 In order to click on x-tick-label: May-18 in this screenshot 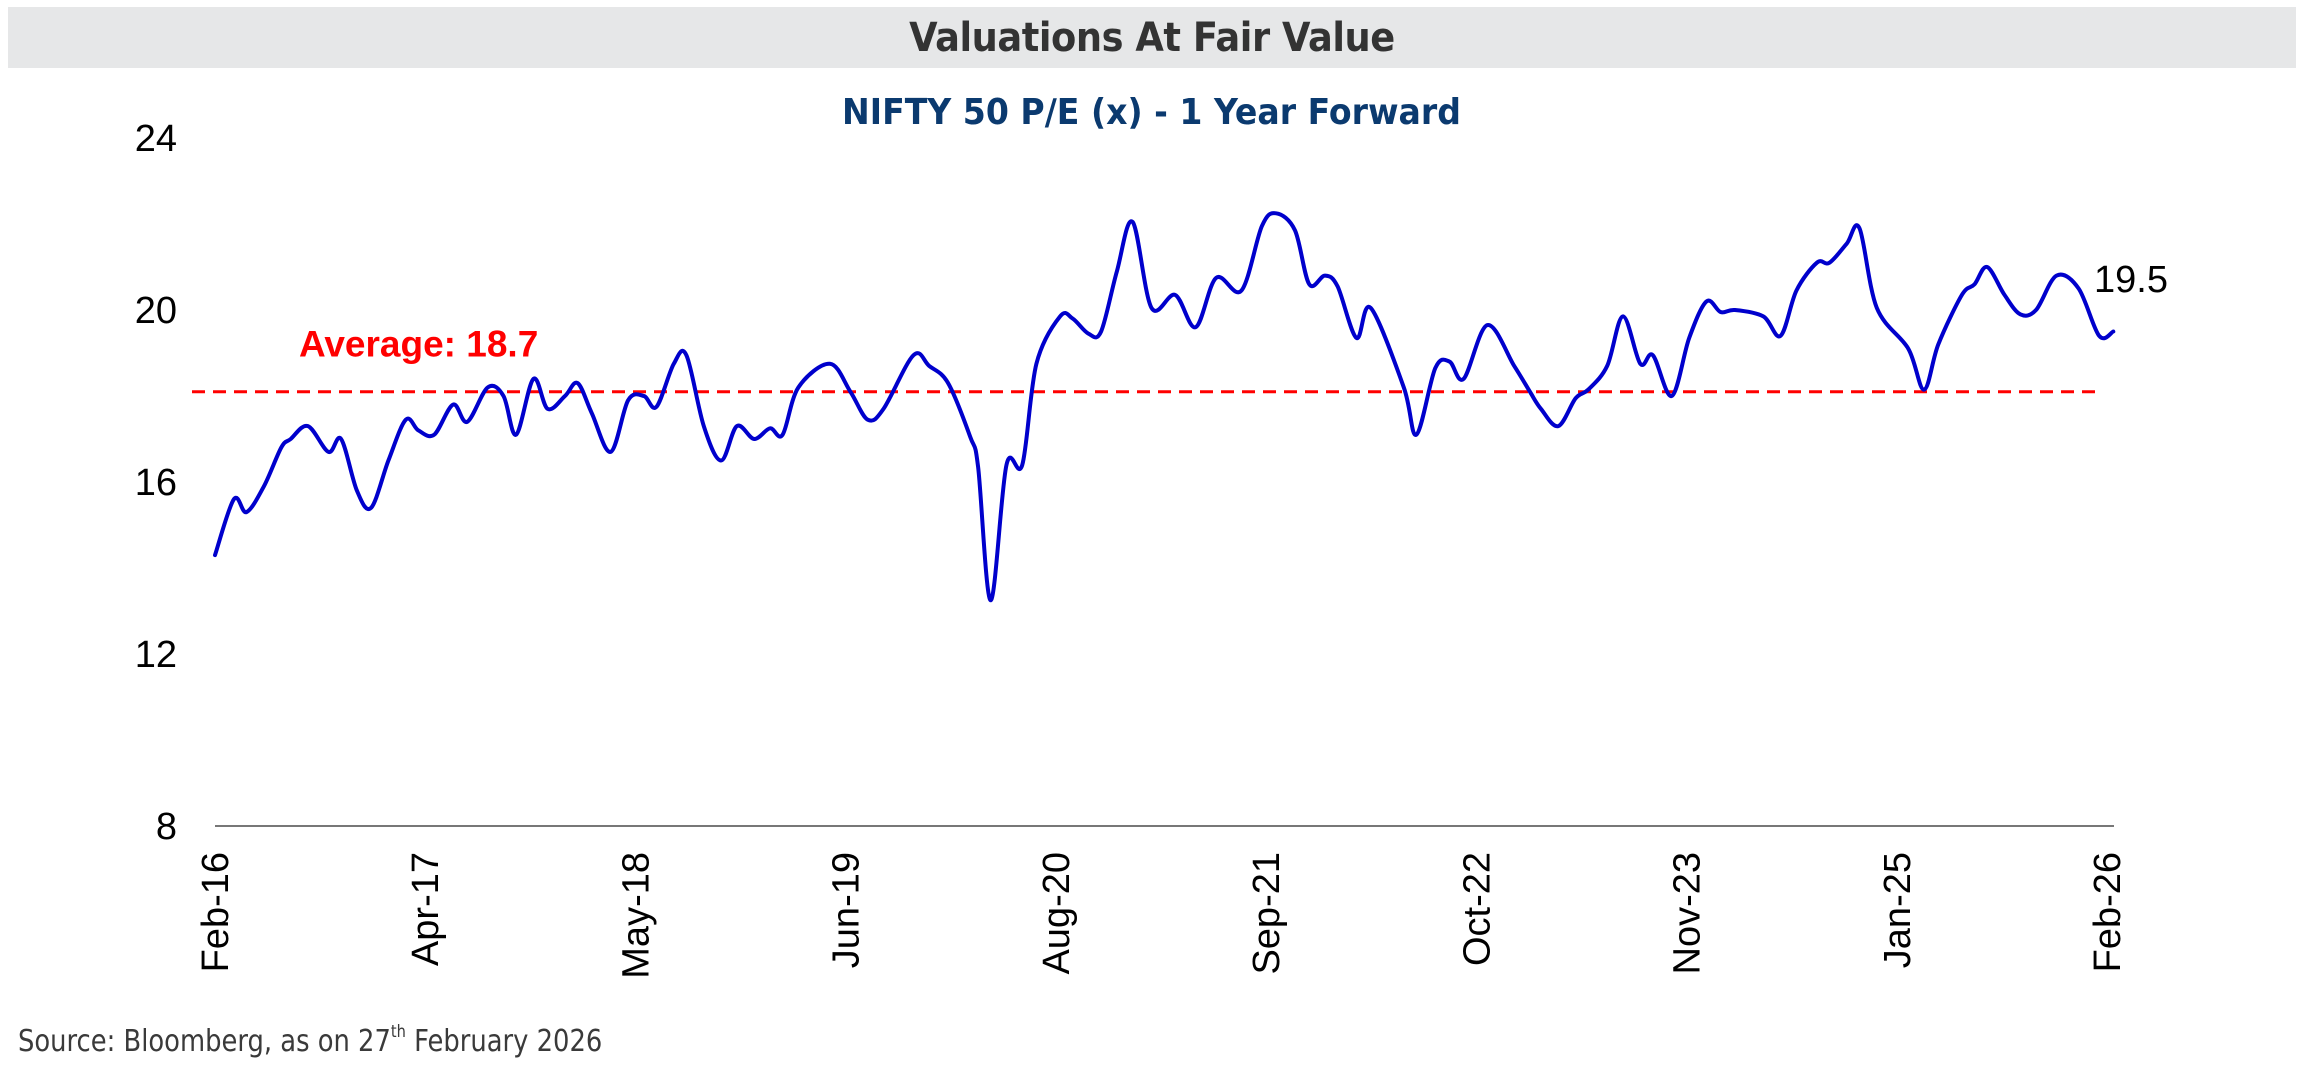, I will do `click(636, 915)`.